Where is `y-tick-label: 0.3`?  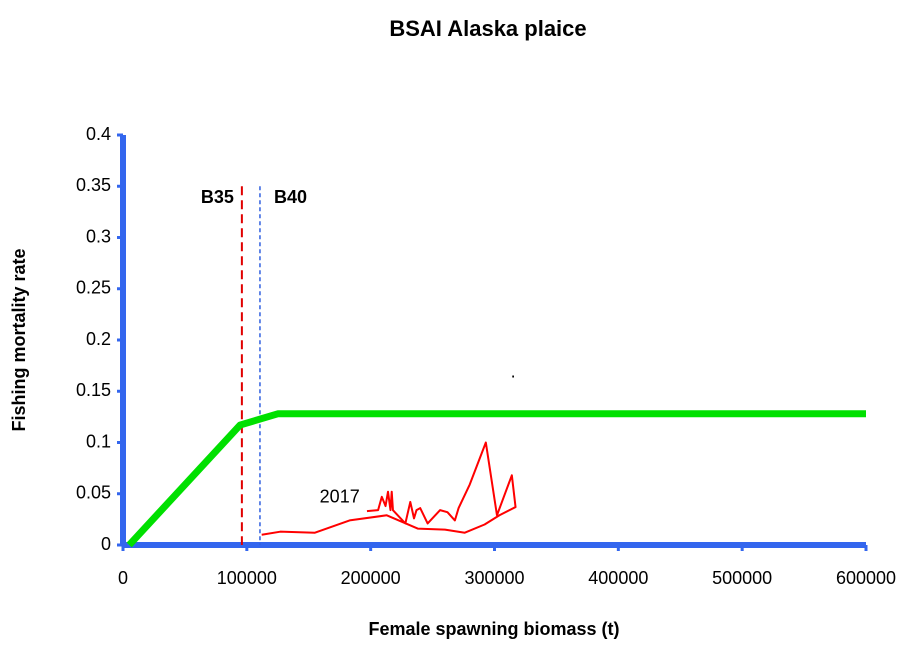 y-tick-label: 0.3 is located at coordinates (98, 236).